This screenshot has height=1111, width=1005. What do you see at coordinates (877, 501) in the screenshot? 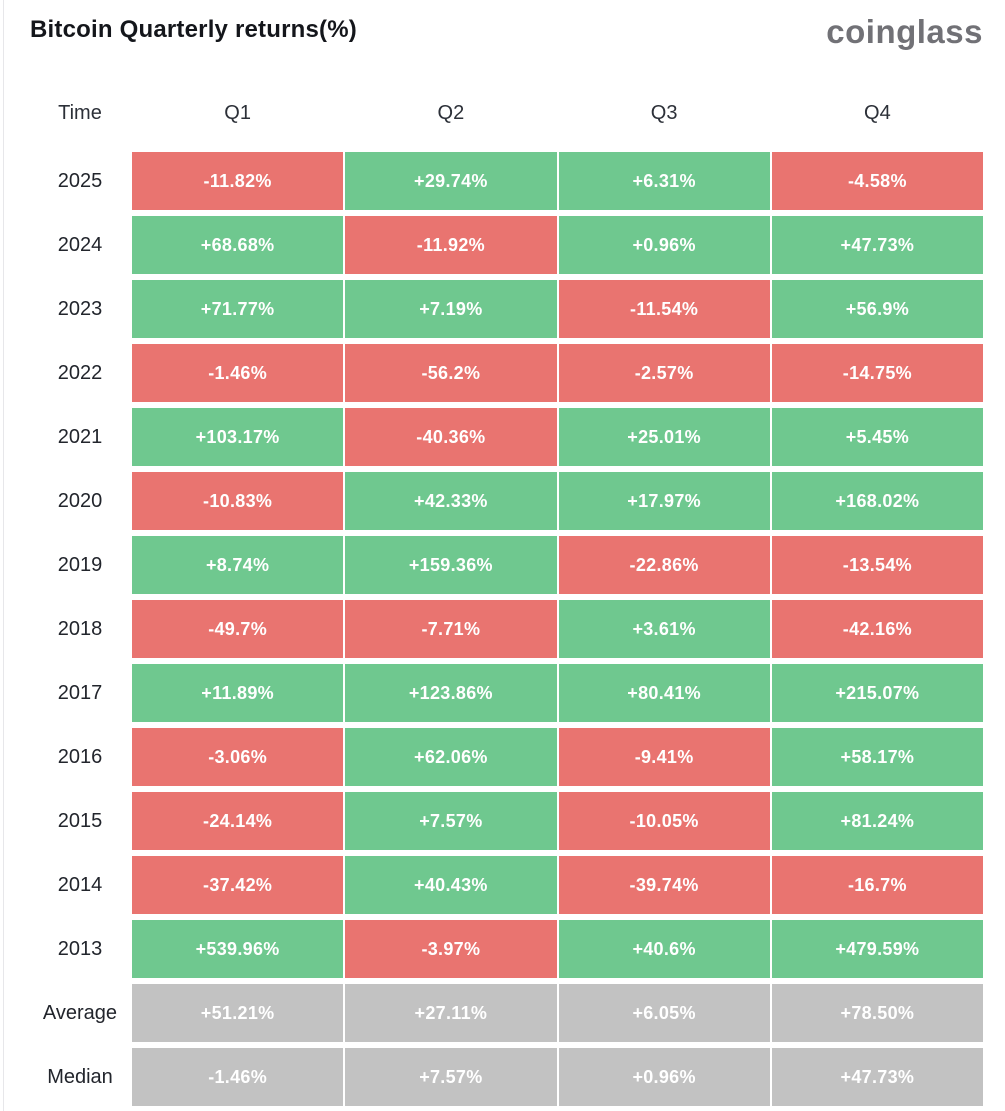
I see `return-cell-2020-q4: +168.02%` at bounding box center [877, 501].